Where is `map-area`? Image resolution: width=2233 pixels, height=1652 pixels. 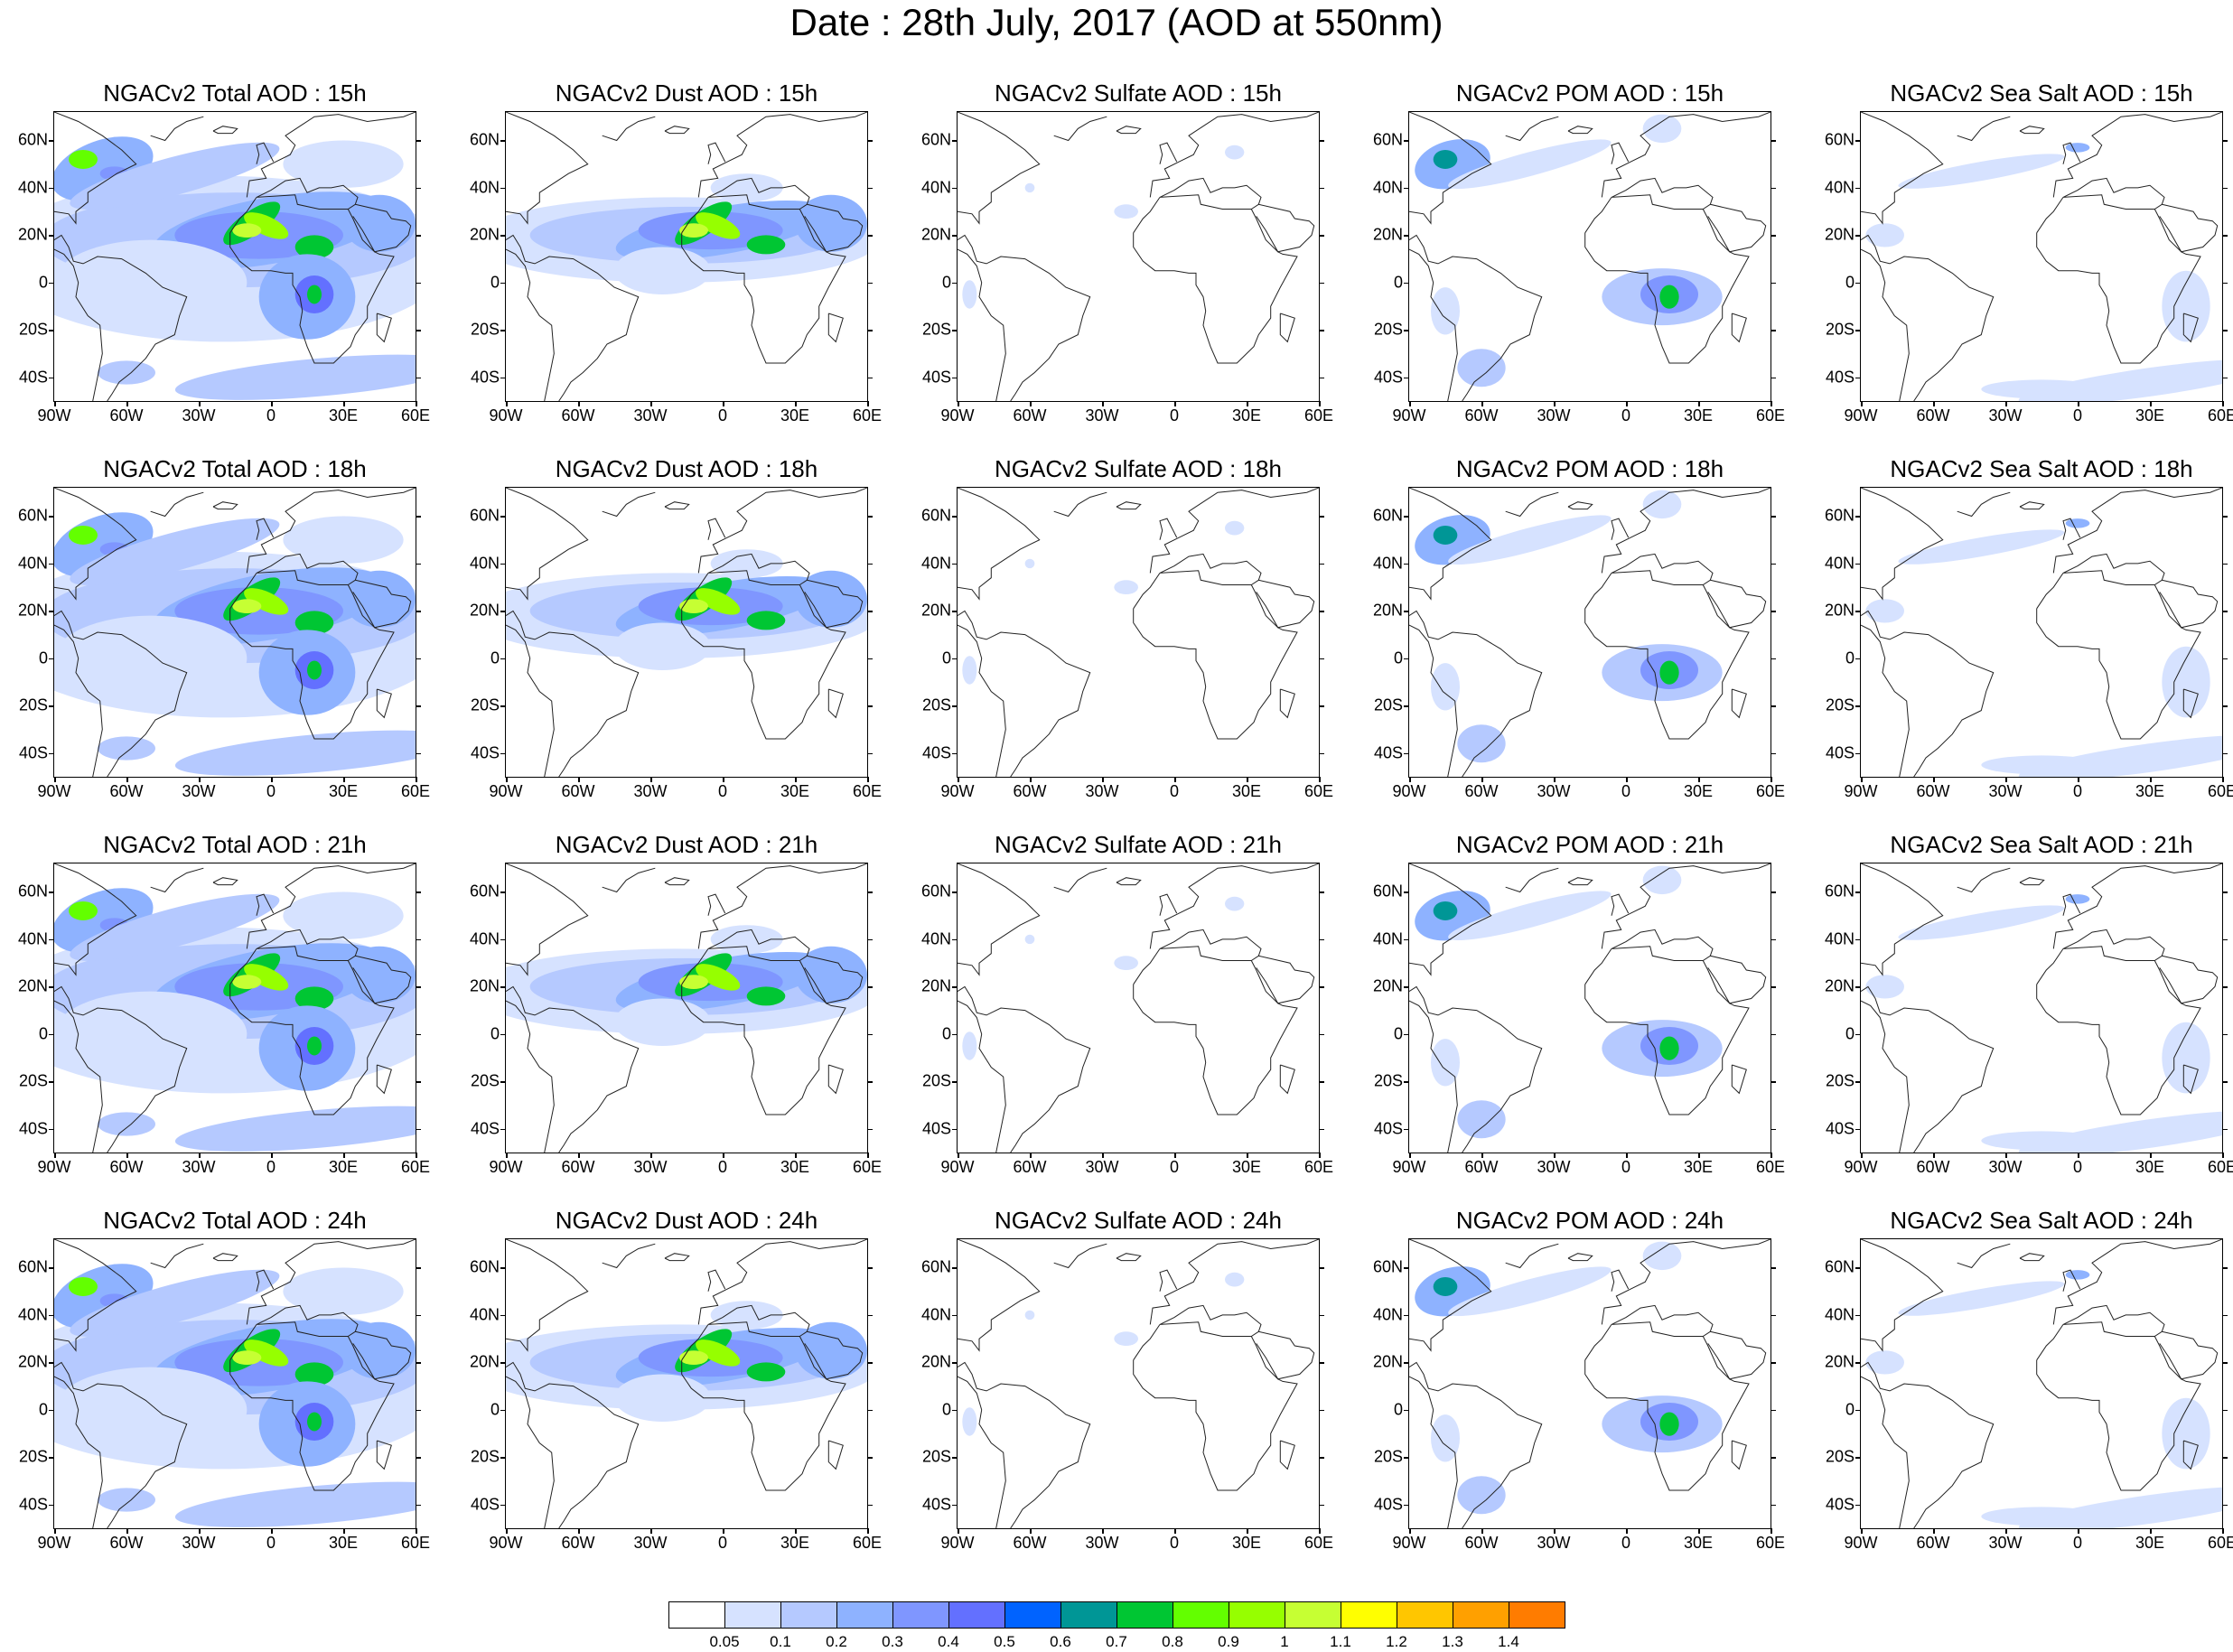
map-area is located at coordinates (1138, 1383).